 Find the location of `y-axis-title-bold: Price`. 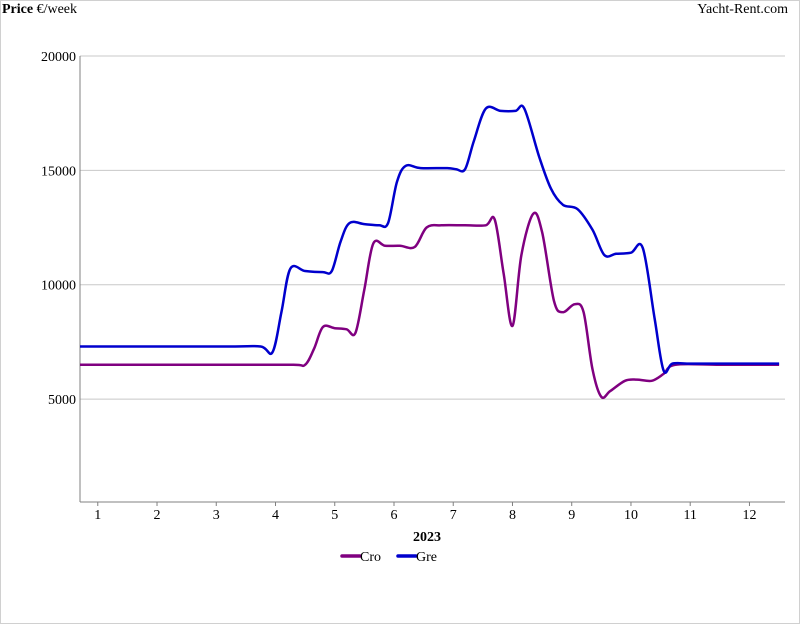

y-axis-title-bold: Price is located at coordinates (18, 9).